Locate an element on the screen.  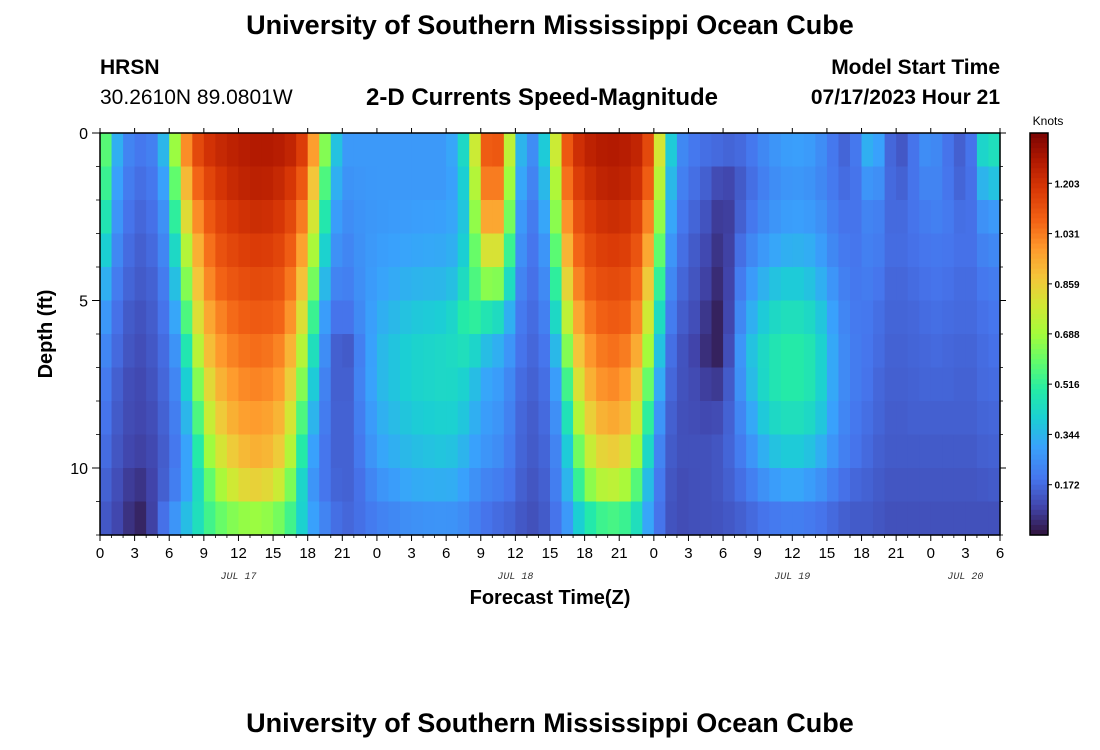
x-tick-label: 6 is located at coordinates (723, 553).